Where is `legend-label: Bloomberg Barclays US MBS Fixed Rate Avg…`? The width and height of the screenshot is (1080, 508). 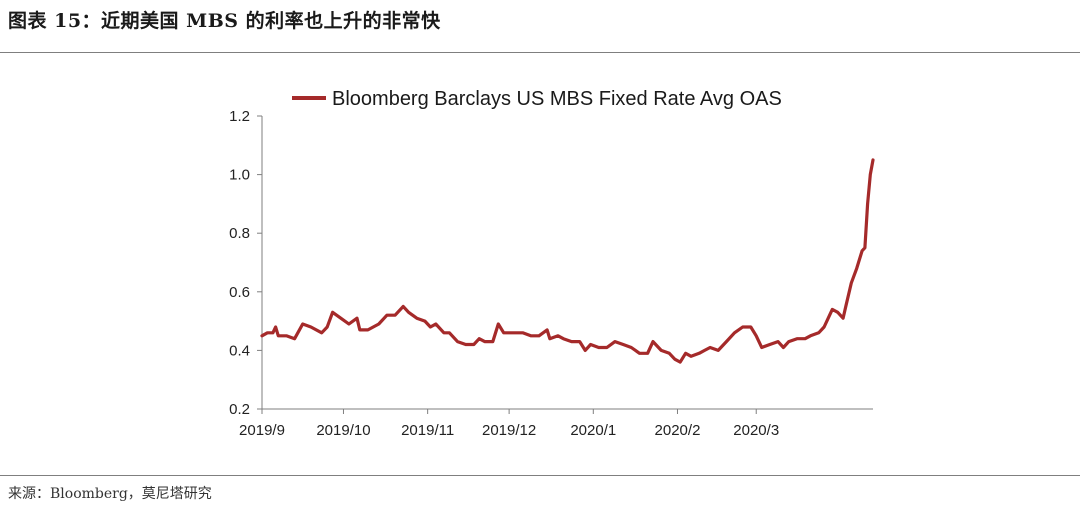 legend-label: Bloomberg Barclays US MBS Fixed Rate Avg… is located at coordinates (557, 99).